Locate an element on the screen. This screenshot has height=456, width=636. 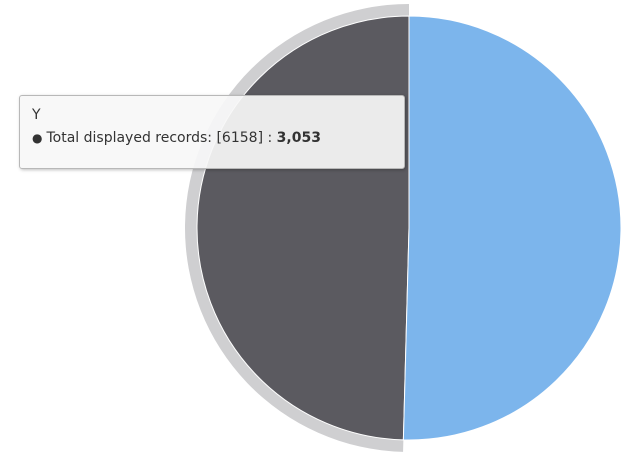
tooltip-row: ● Total displayed records: [6158] : 3,053 is located at coordinates (212, 138).